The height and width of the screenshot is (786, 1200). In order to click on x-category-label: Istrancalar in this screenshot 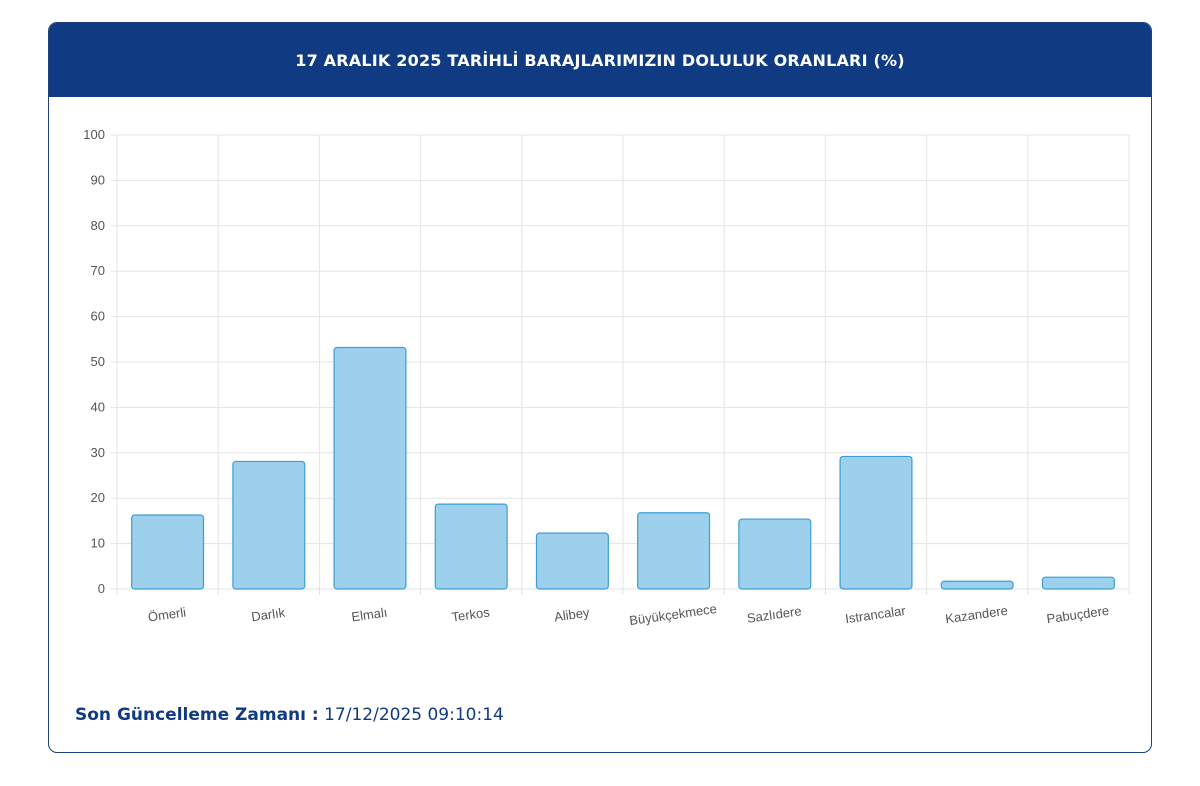, I will do `click(875, 614)`.